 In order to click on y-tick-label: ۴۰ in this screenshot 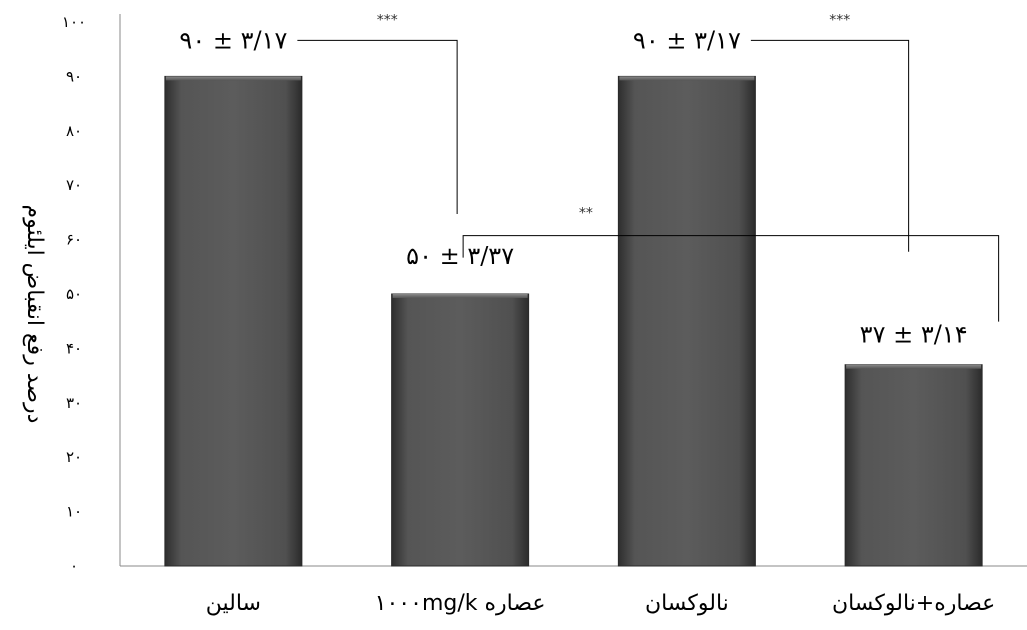, I will do `click(74, 348)`.